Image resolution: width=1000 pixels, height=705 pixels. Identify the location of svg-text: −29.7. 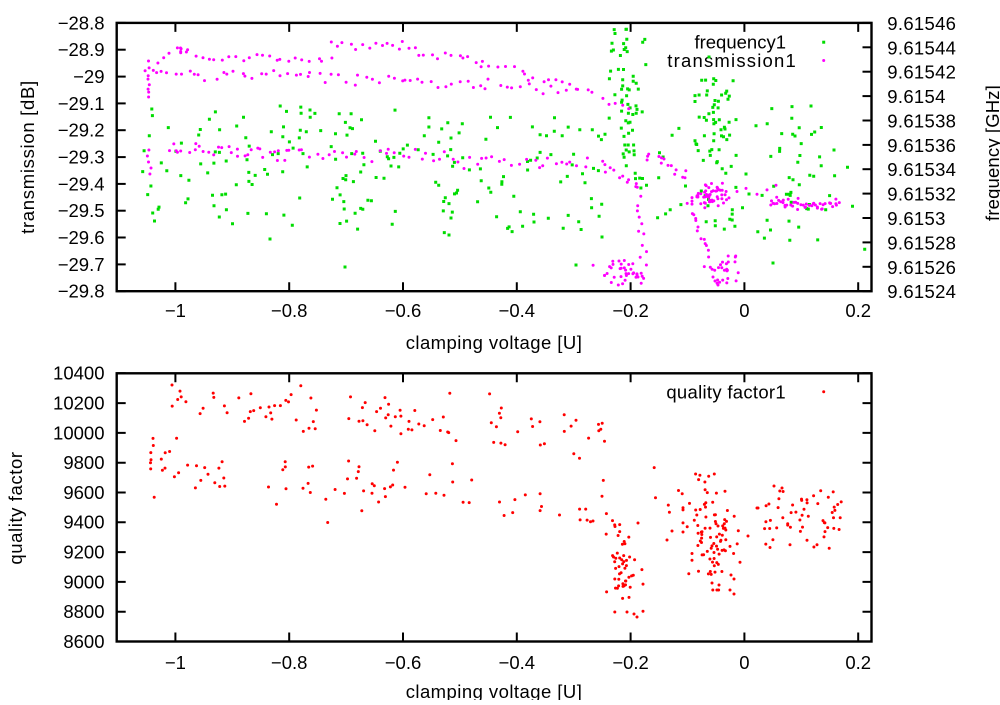
(81, 264).